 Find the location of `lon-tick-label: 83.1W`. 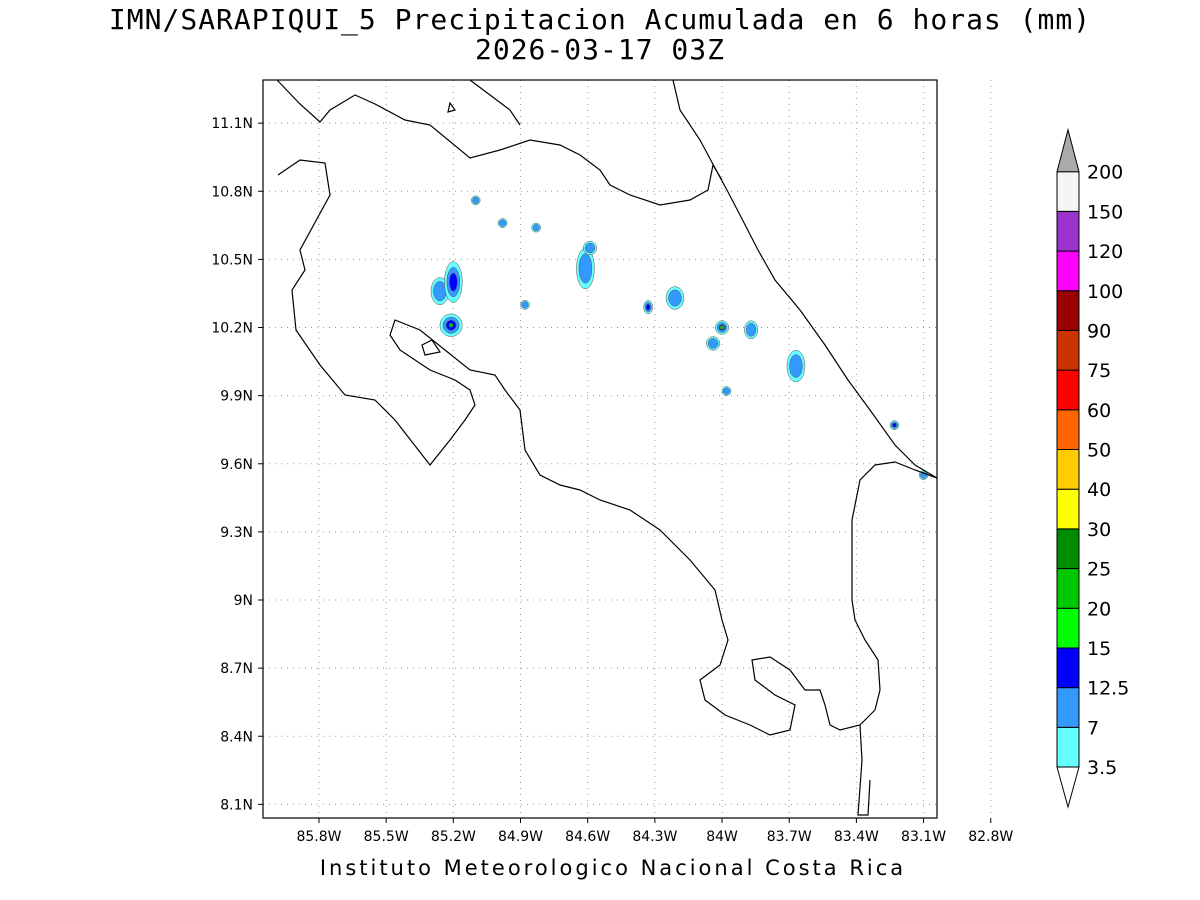

lon-tick-label: 83.1W is located at coordinates (923, 837).